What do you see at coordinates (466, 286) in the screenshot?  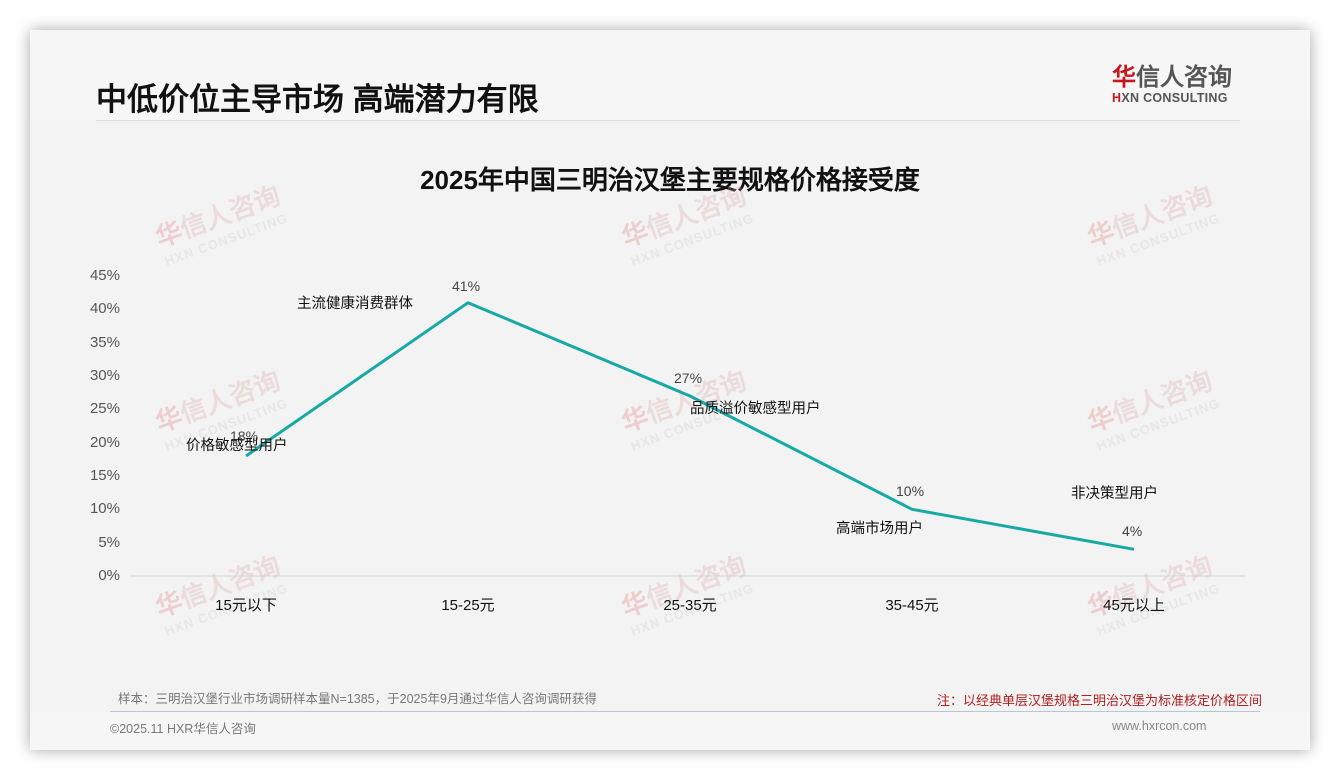 I see `data-label: 41%` at bounding box center [466, 286].